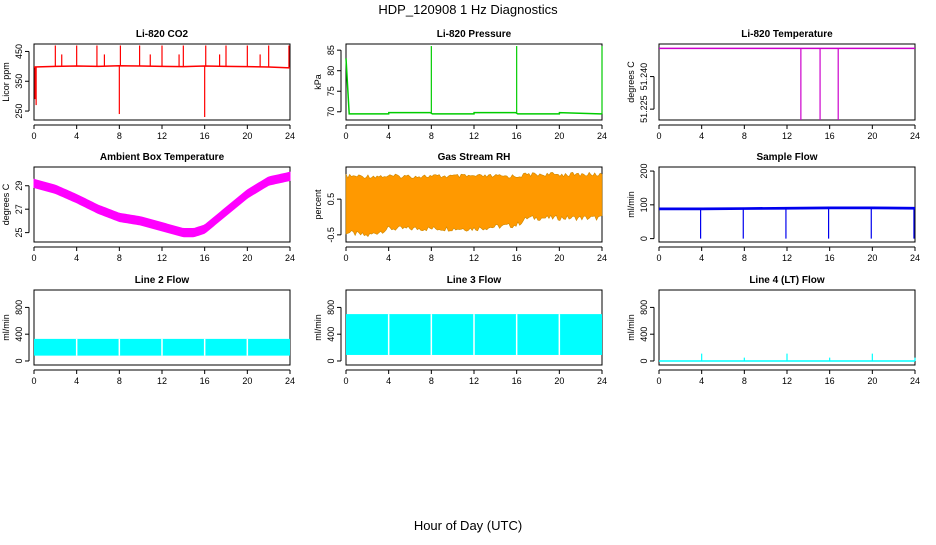 This screenshot has height=545, width=936. What do you see at coordinates (162, 280) in the screenshot?
I see `panel-title: Line 2 Flow` at bounding box center [162, 280].